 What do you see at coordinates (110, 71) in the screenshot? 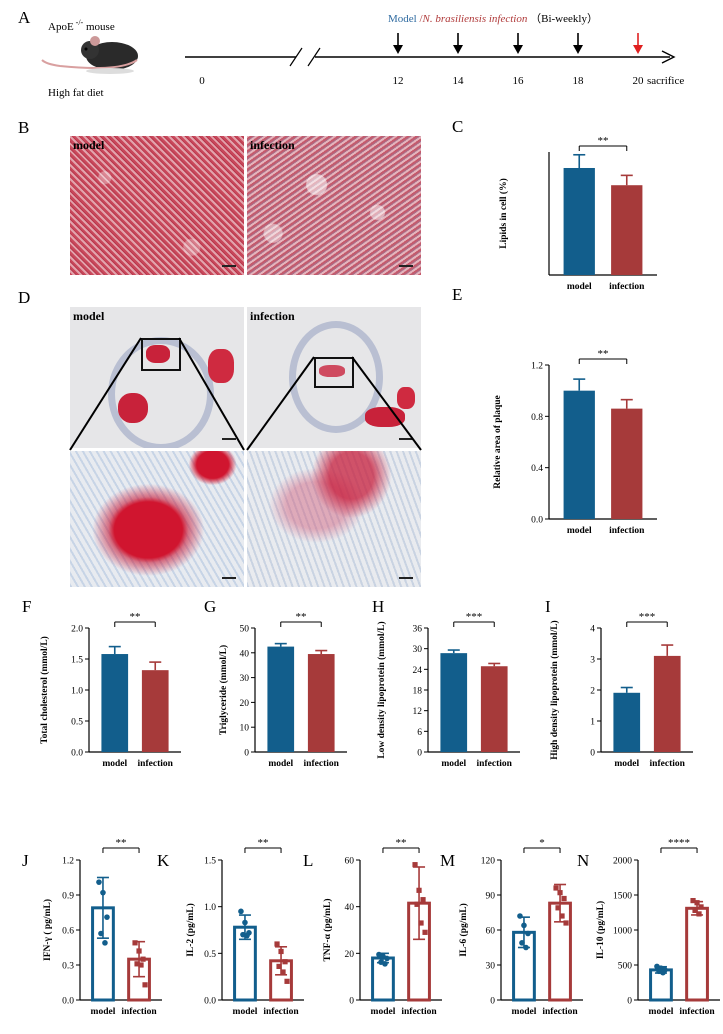
I see `mouse-shadow` at bounding box center [110, 71].